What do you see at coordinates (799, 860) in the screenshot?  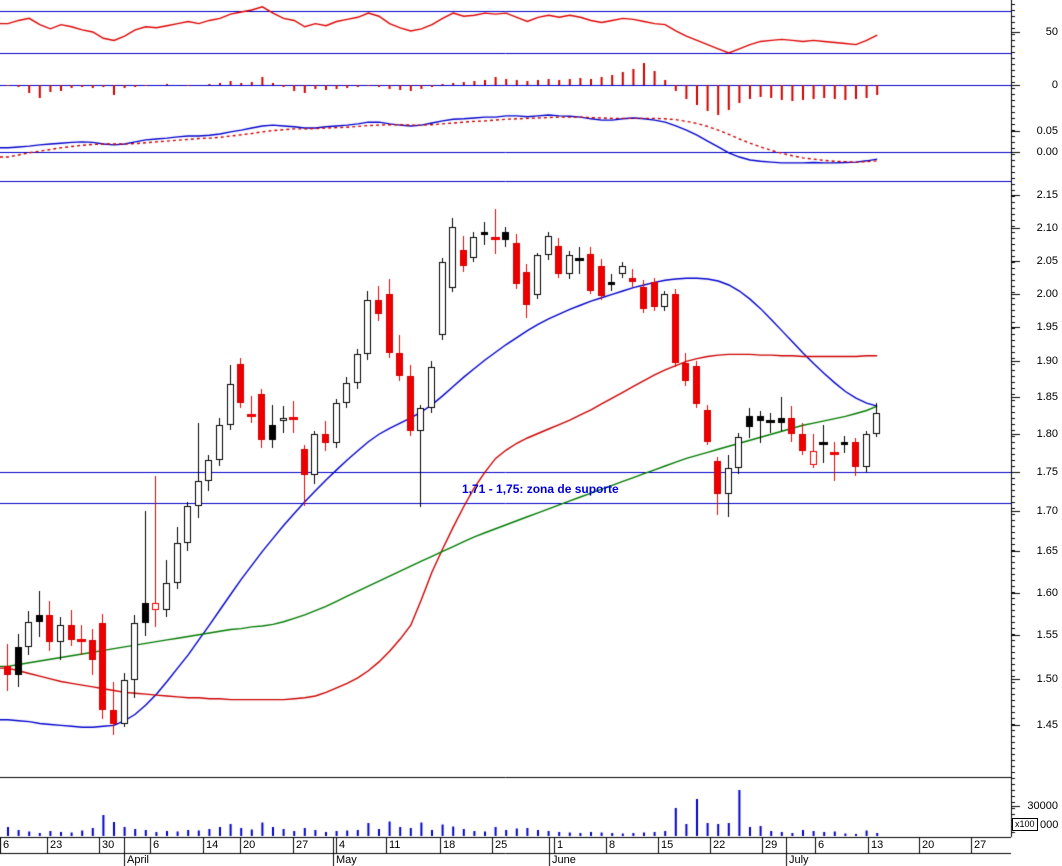 I see `month-label: July` at bounding box center [799, 860].